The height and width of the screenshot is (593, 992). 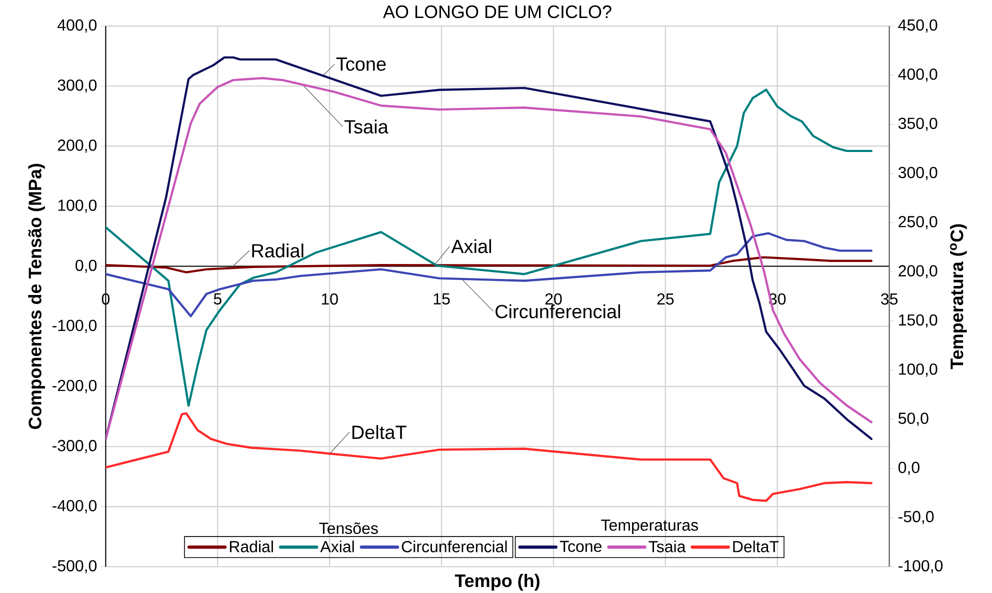 What do you see at coordinates (471, 246) in the screenshot?
I see `annotation: Axial` at bounding box center [471, 246].